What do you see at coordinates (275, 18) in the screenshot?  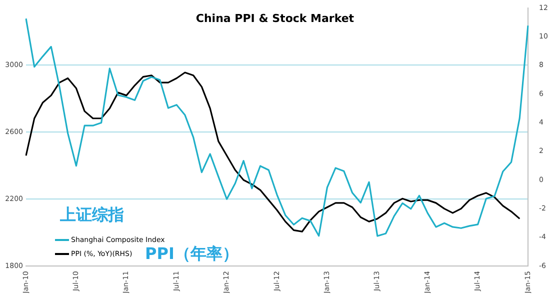 I see `chart-title: China PPI & Stock Market` at bounding box center [275, 18].